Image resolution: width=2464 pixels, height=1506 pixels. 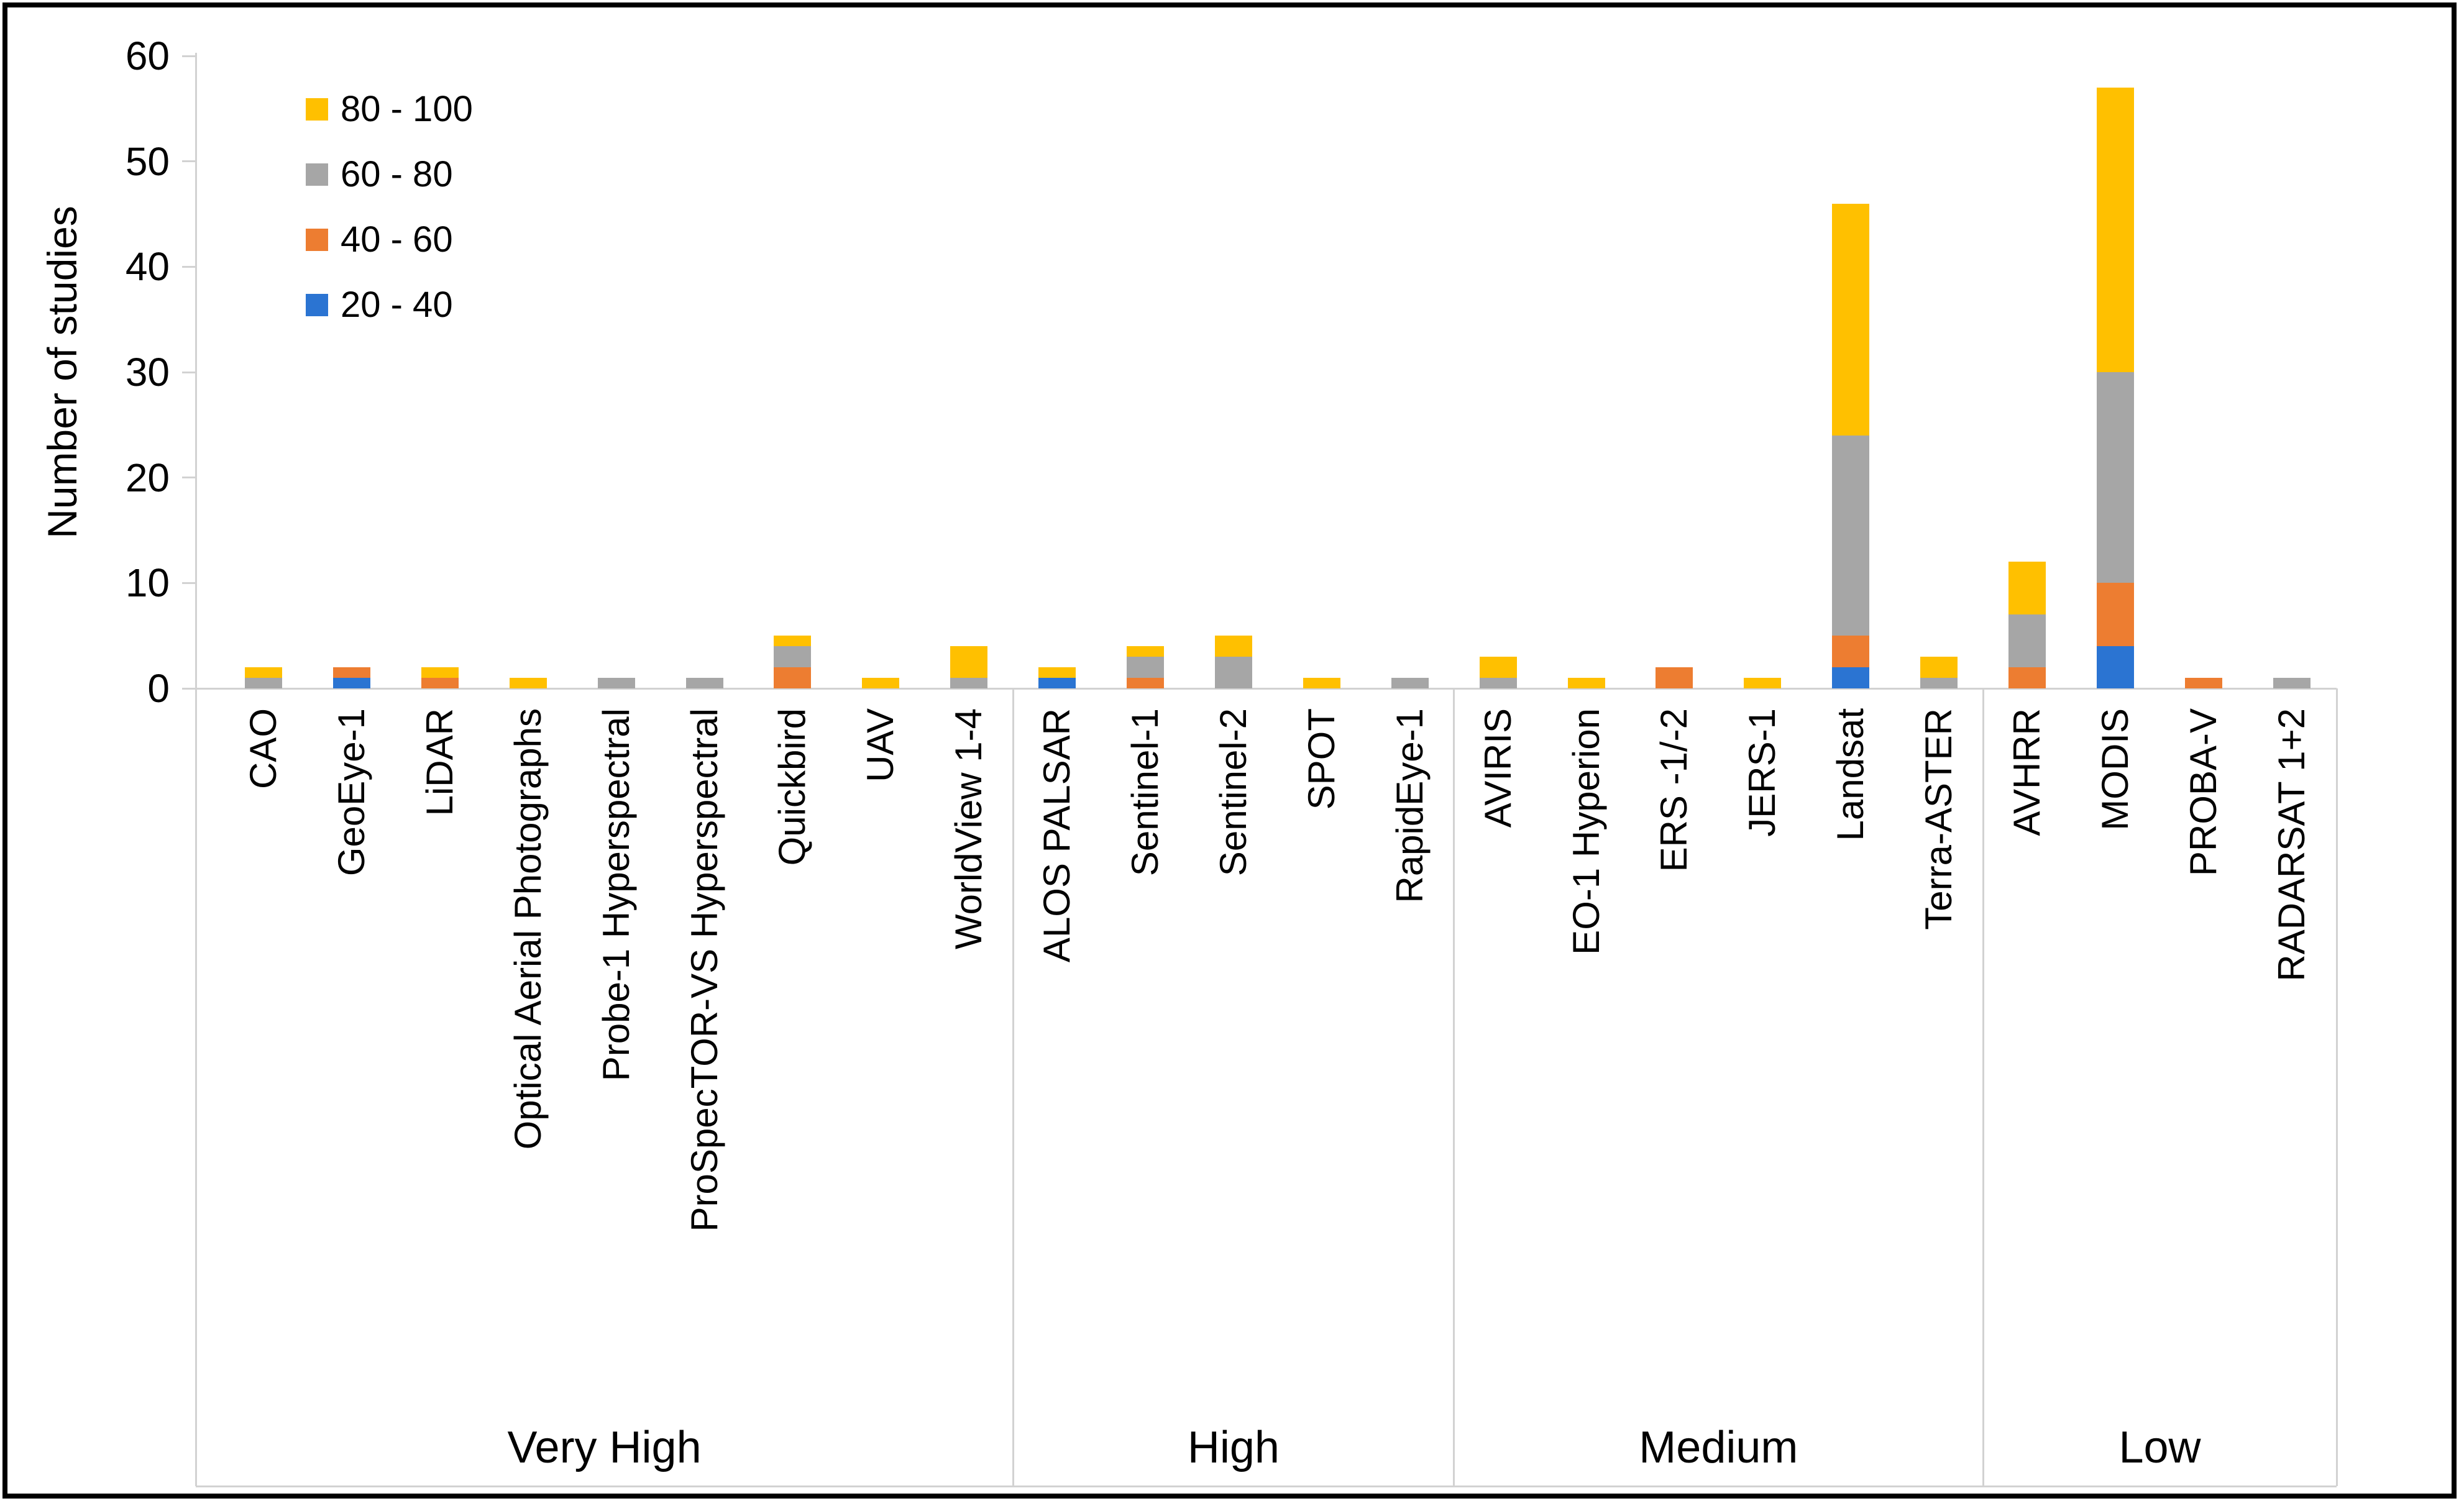 What do you see at coordinates (147, 56) in the screenshot?
I see `y-tick-label: 60` at bounding box center [147, 56].